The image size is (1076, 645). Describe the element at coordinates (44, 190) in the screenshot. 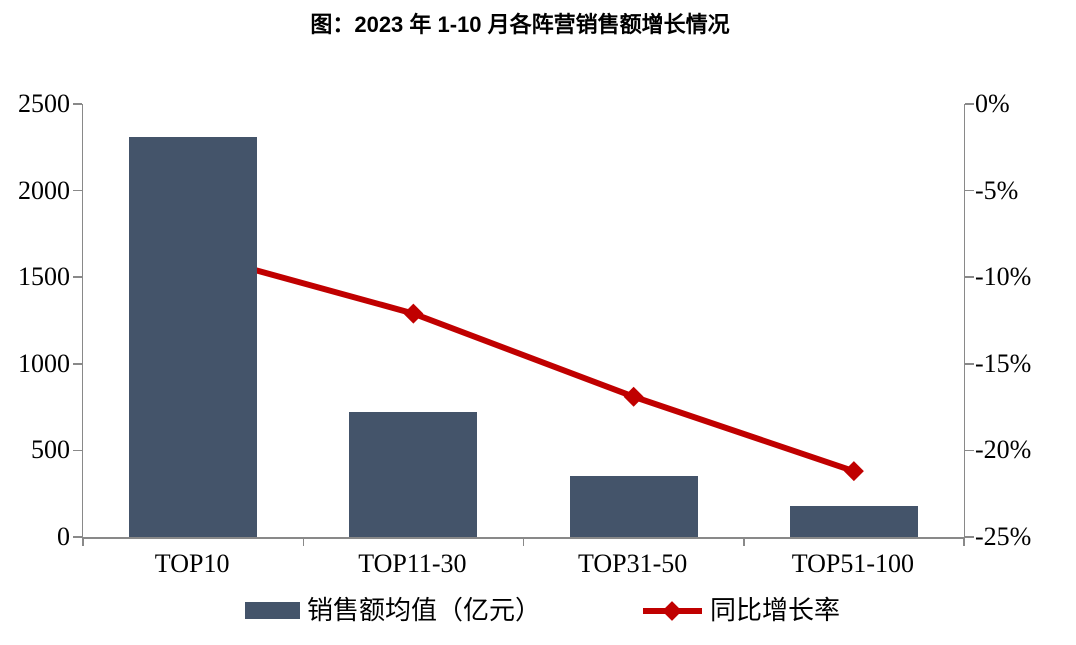

I see `left-axis-tick-label: 2000` at that location.